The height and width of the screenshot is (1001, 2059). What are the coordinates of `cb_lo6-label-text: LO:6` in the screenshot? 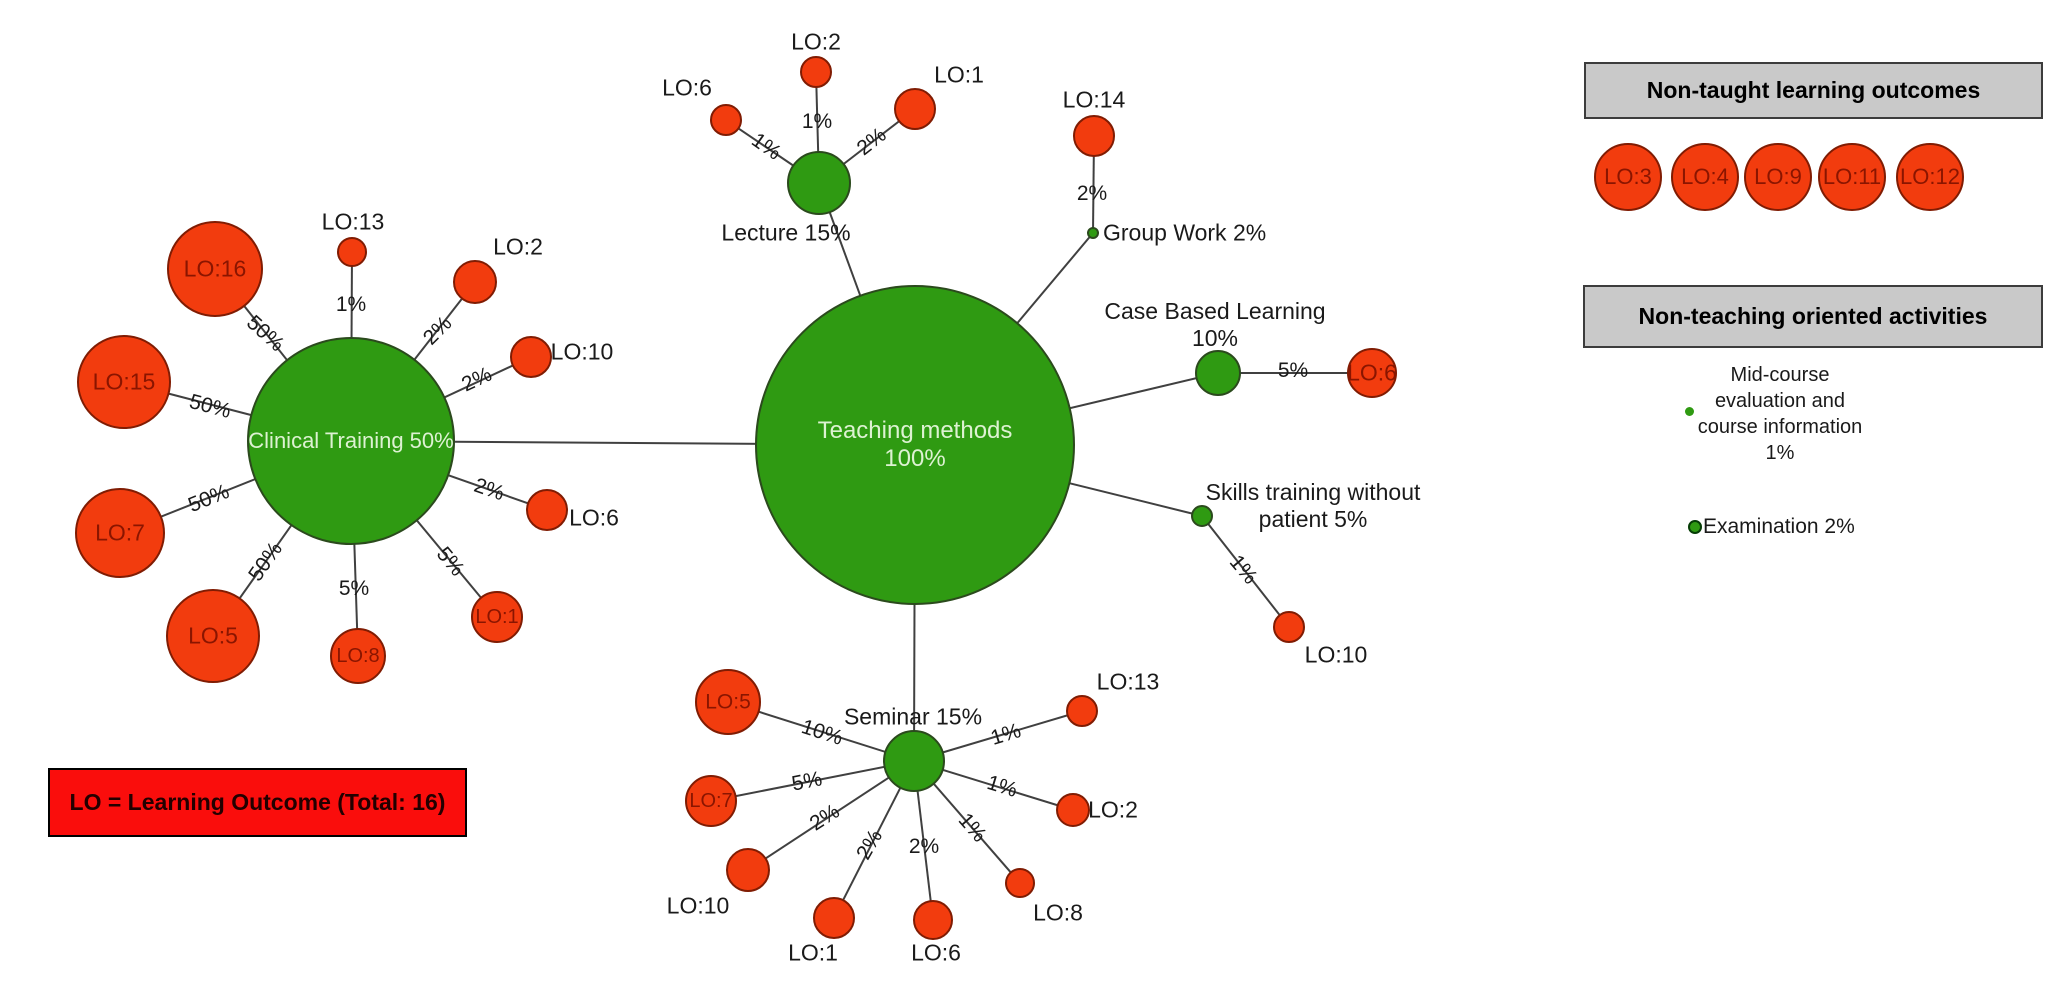 It's located at (1372, 372).